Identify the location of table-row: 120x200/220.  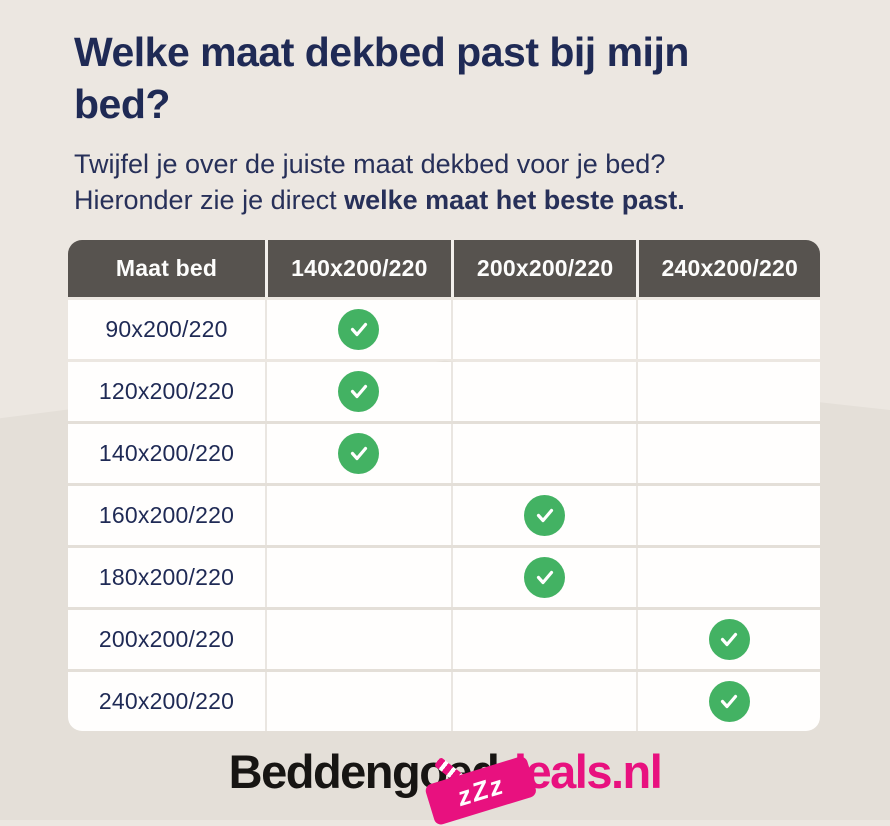
(444, 391).